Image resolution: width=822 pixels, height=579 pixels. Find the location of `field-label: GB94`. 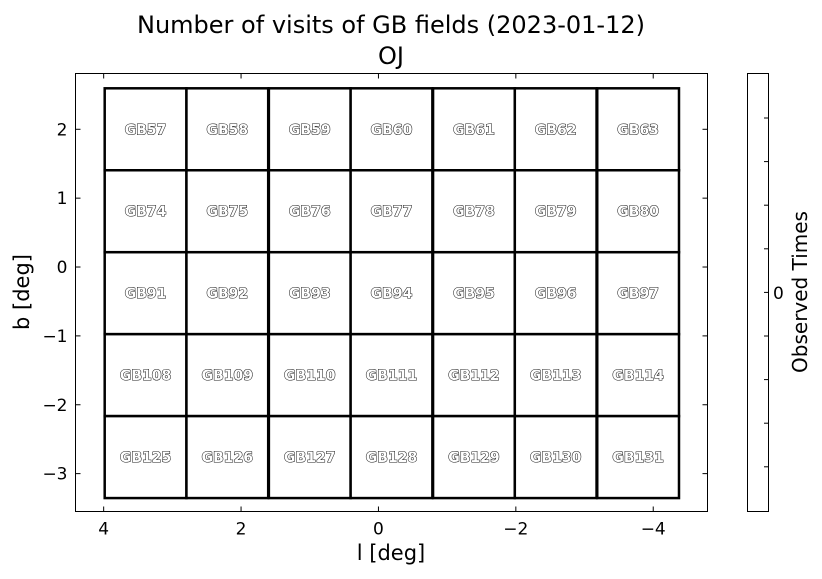

field-label: GB94 is located at coordinates (392, 294).